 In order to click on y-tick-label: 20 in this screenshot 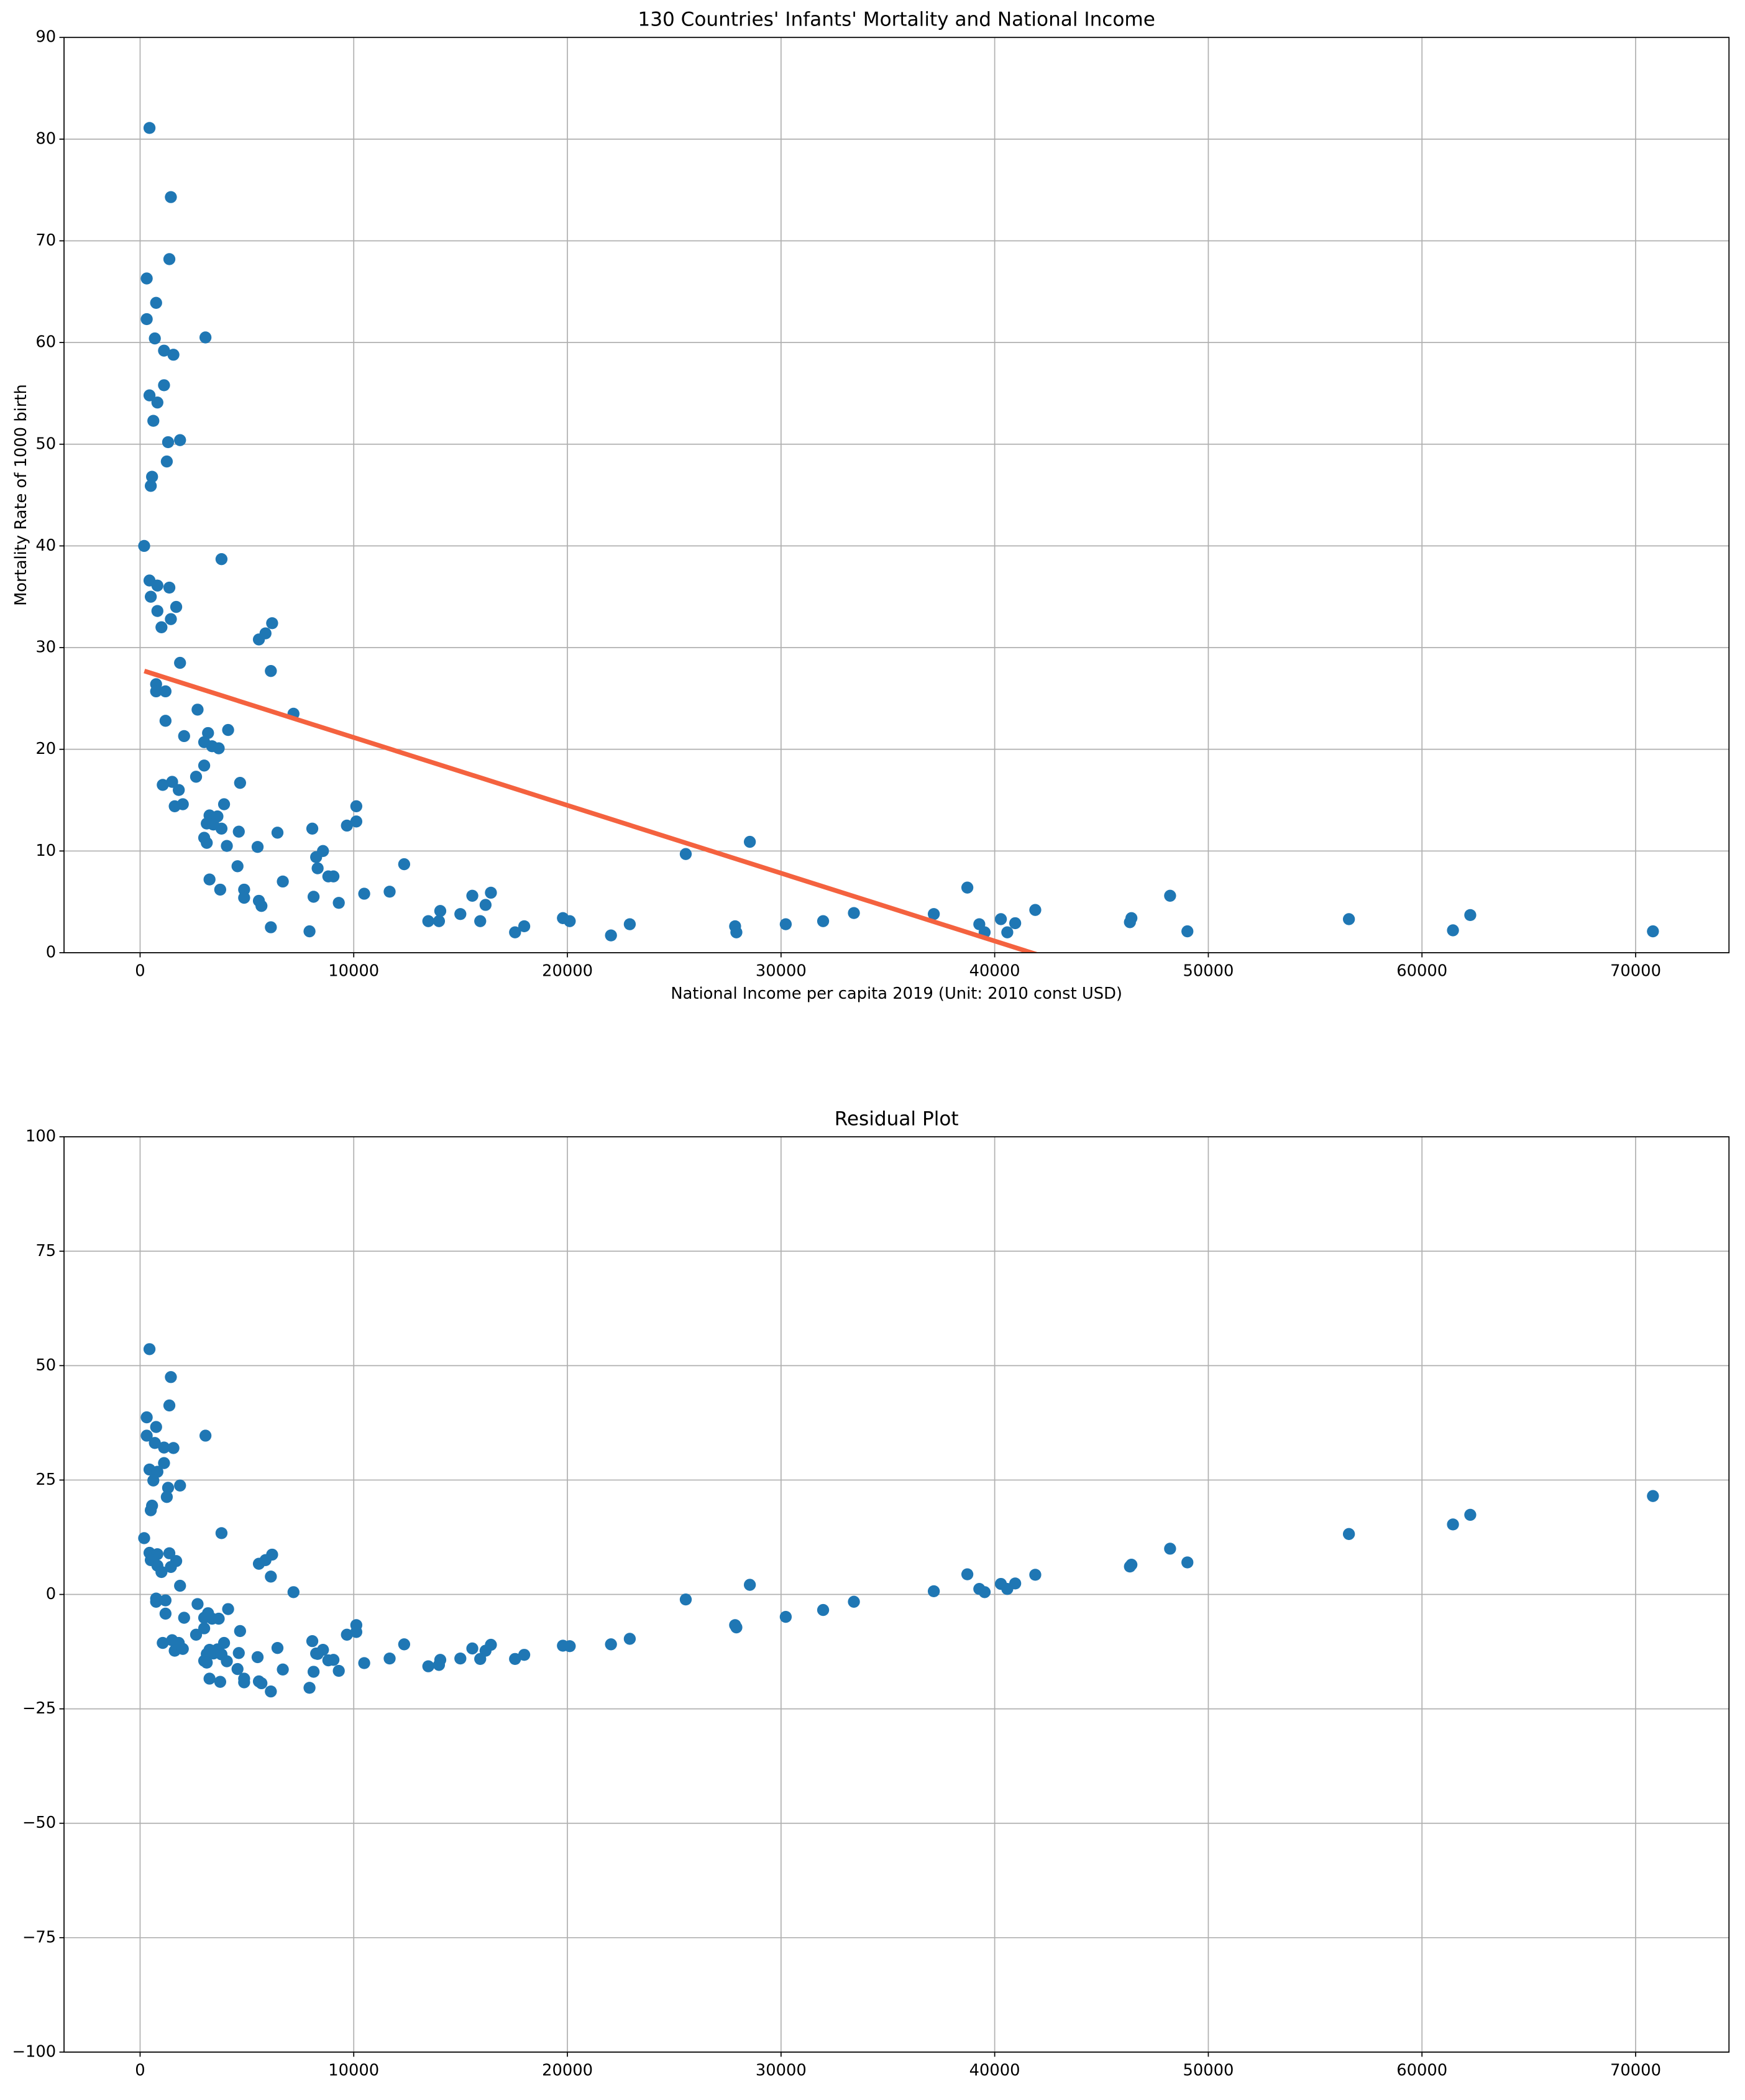, I will do `click(45, 749)`.